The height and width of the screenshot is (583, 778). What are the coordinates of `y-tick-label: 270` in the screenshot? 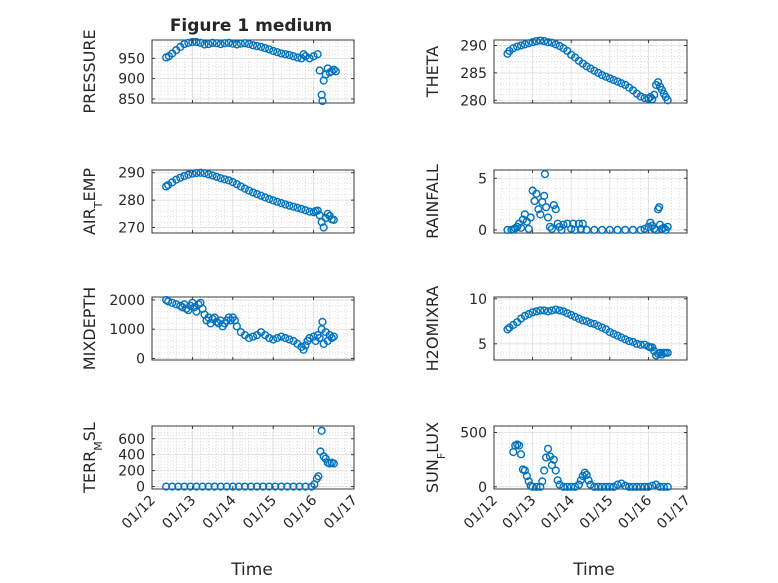 It's located at (131, 229).